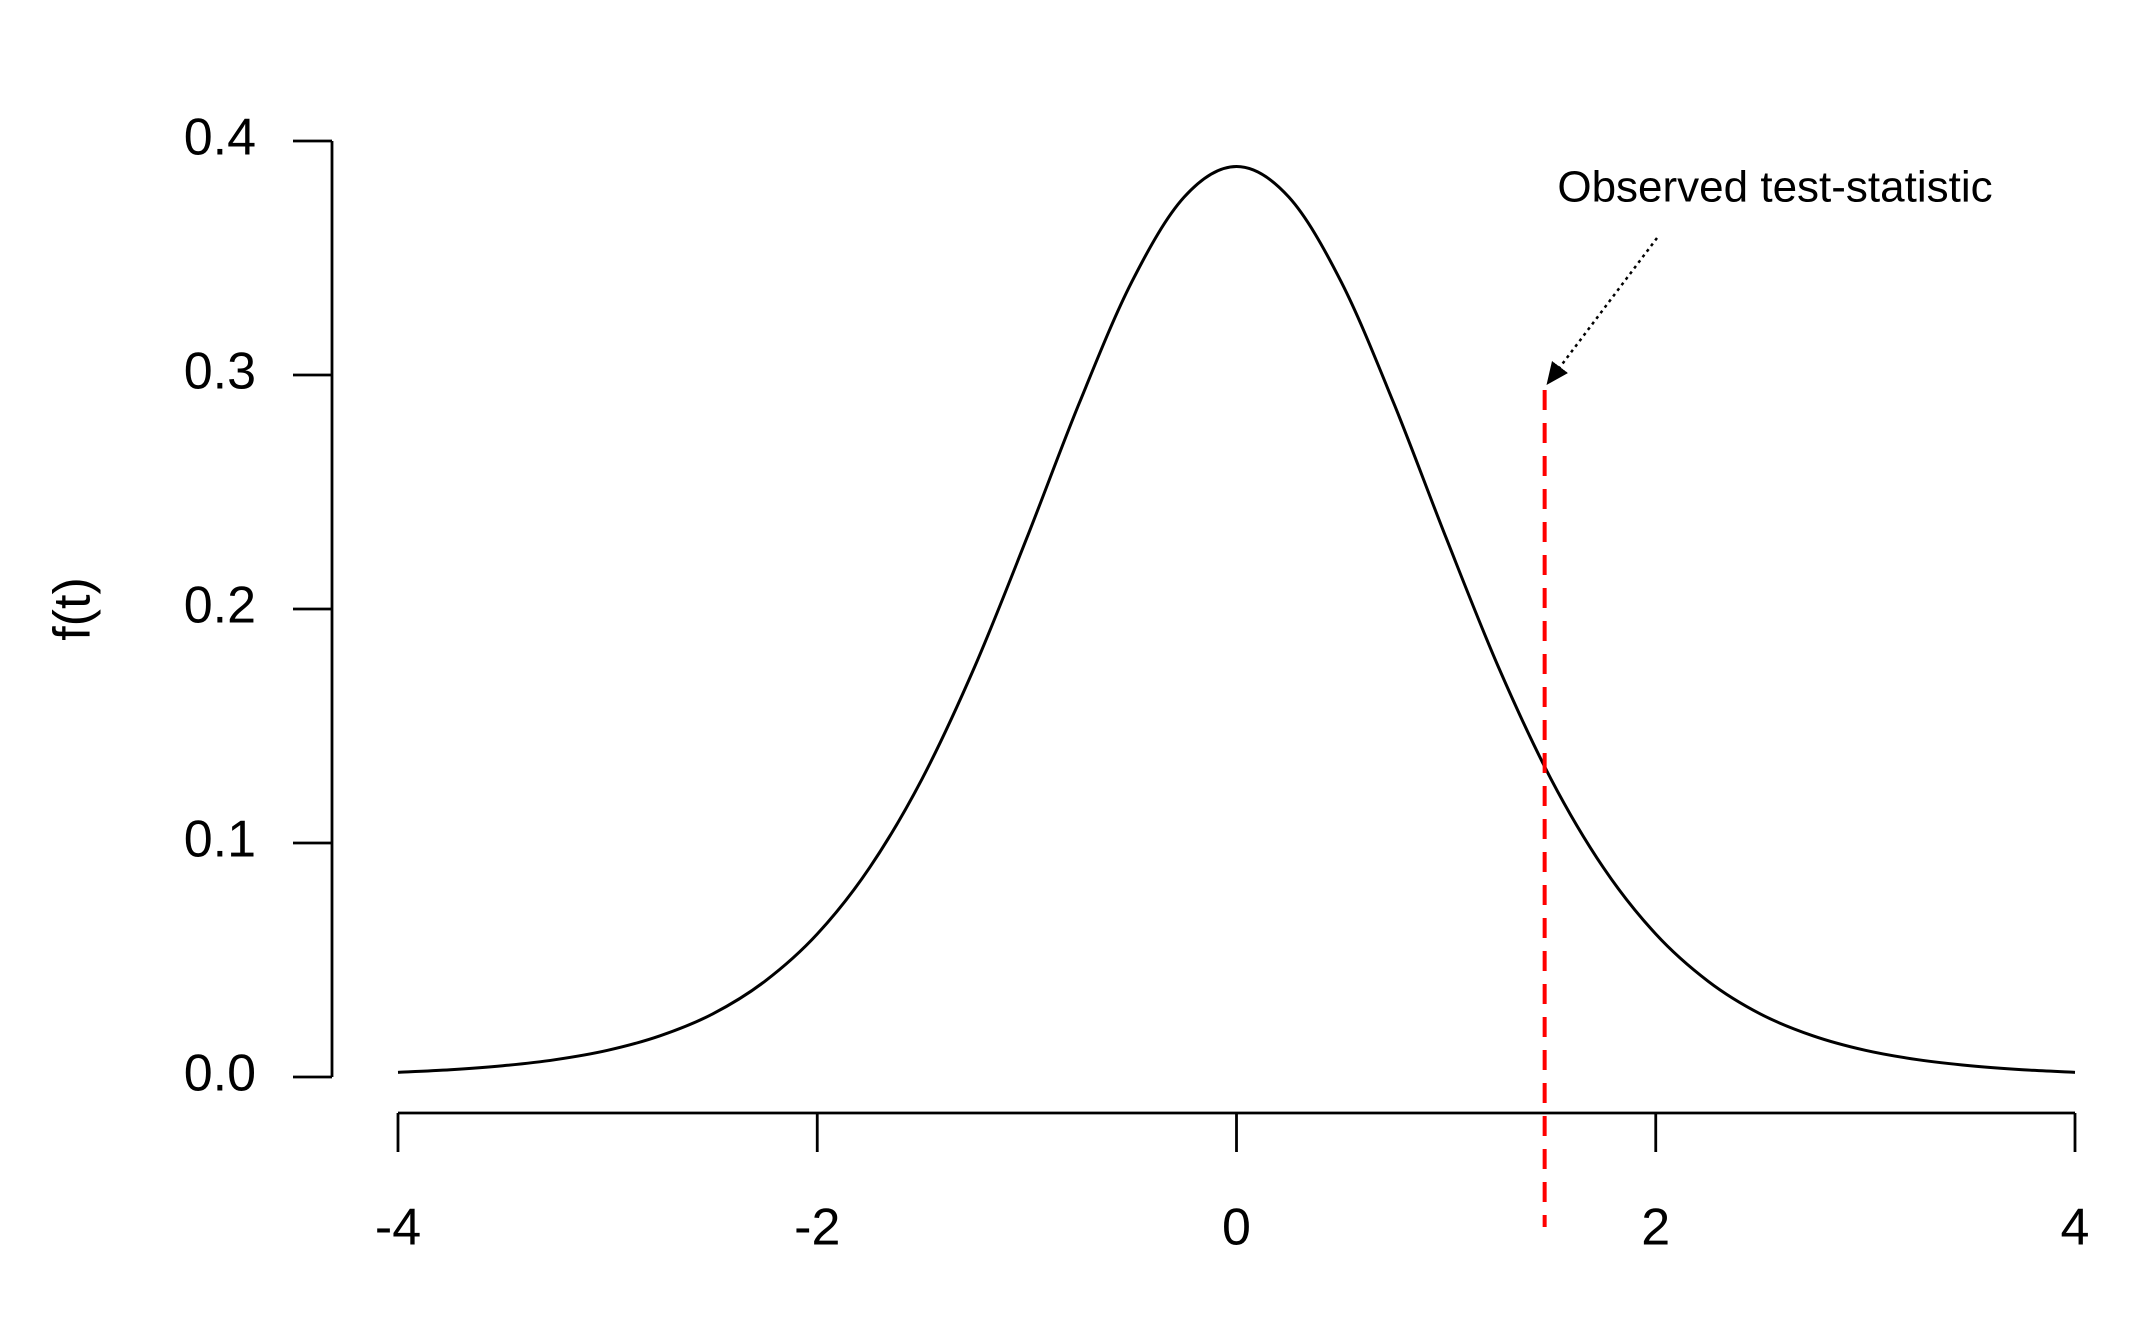  I want to click on y-tick-label: 0.3, so click(220, 372).